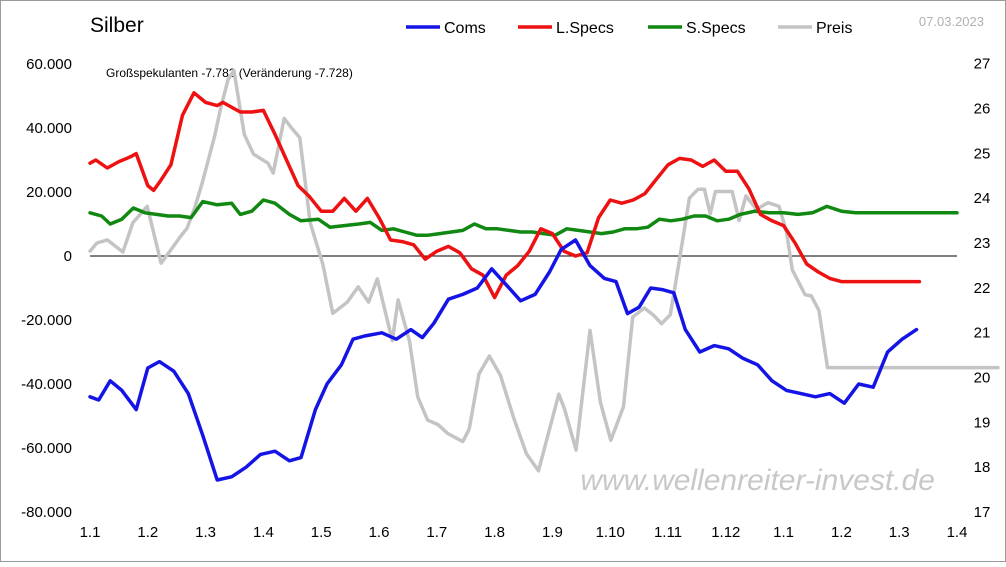  Describe the element at coordinates (436, 532) in the screenshot. I see `x-tick-label: 1.7` at that location.